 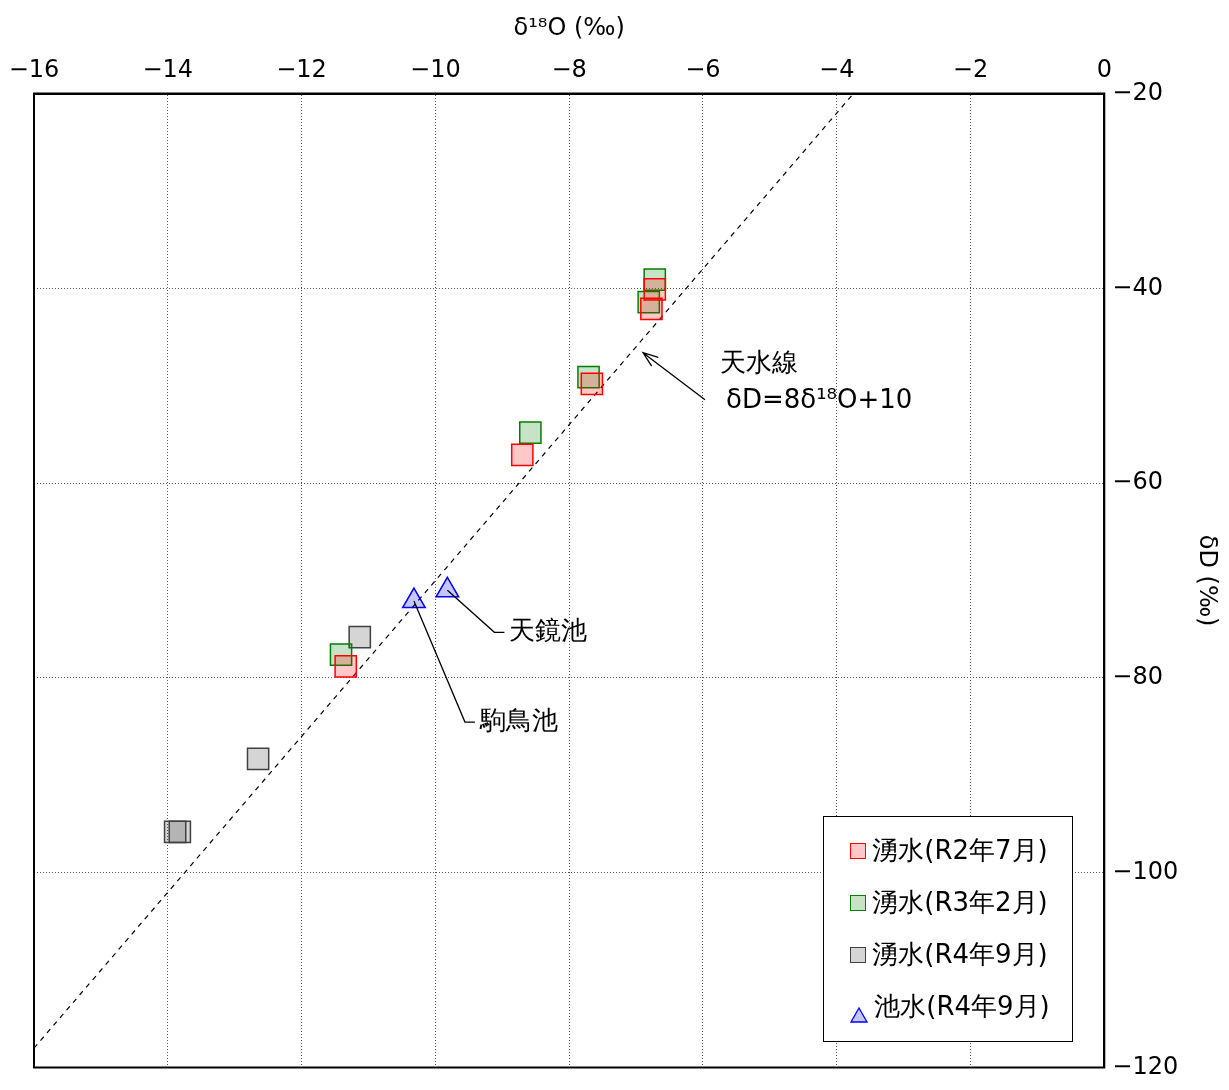 I want to click on y-tick-label: −80, so click(x=1137, y=676).